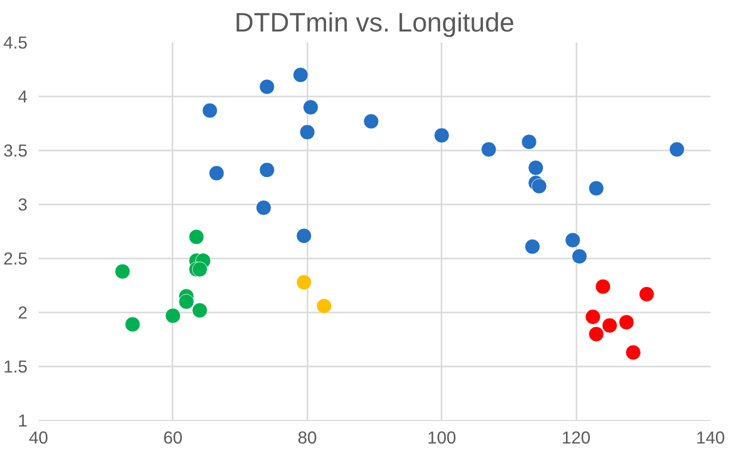 This screenshot has height=450, width=746. I want to click on x-tick-label: 140, so click(710, 438).